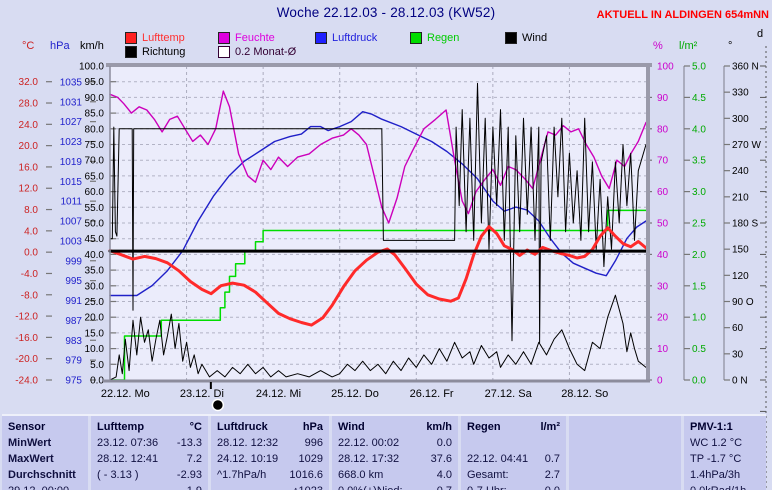 Image resolution: width=772 pixels, height=490 pixels. I want to click on axis-tick-label: 10, so click(663, 349).